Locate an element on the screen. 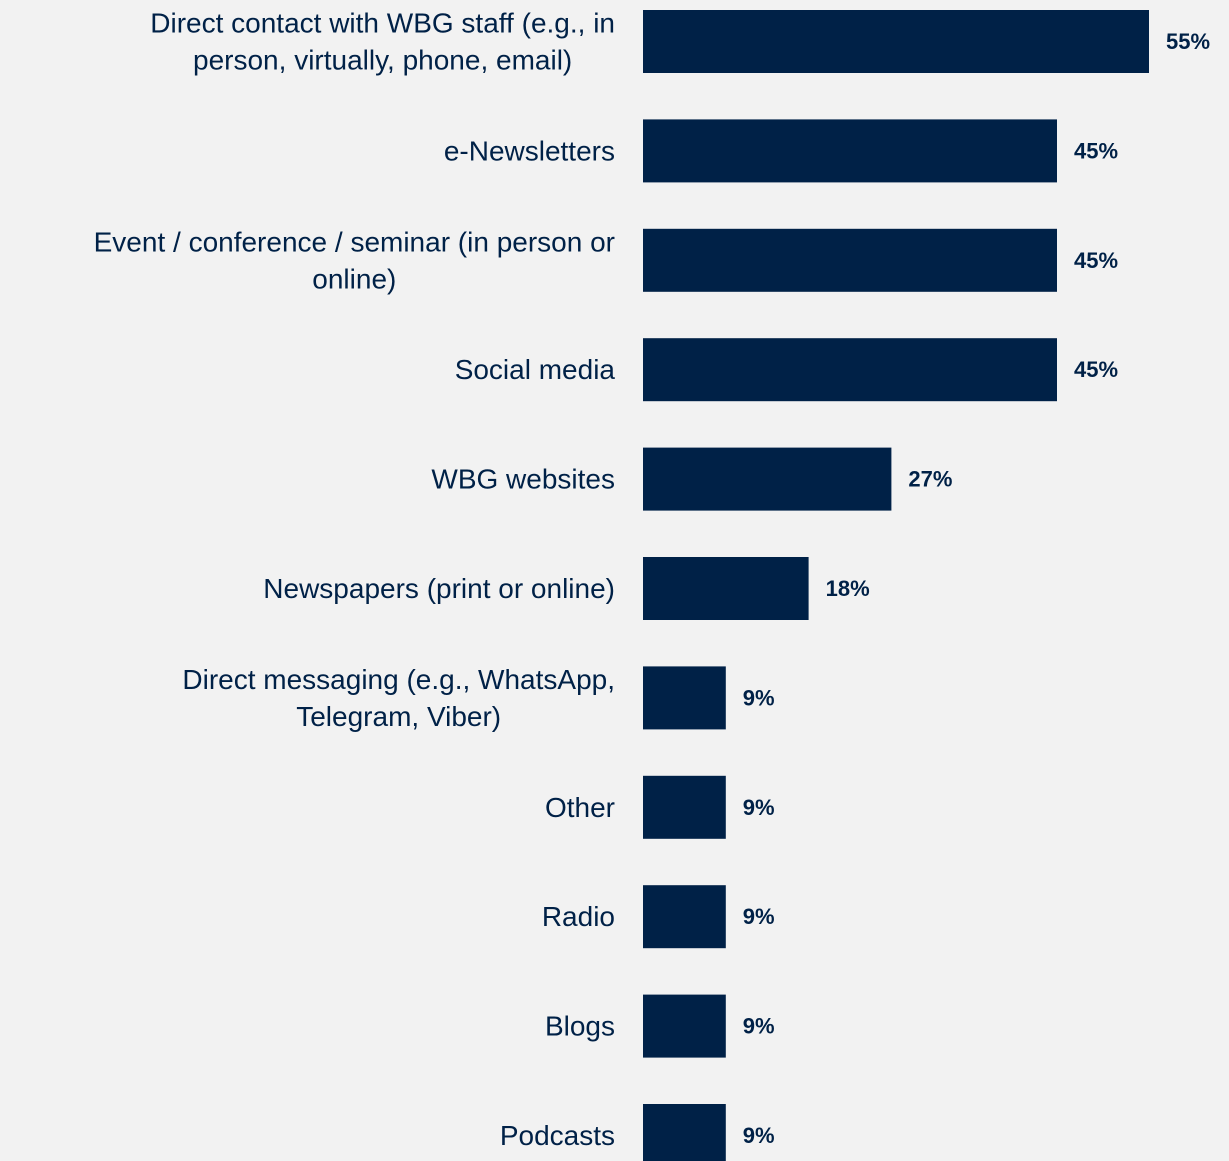  value-label: 18% is located at coordinates (848, 588).